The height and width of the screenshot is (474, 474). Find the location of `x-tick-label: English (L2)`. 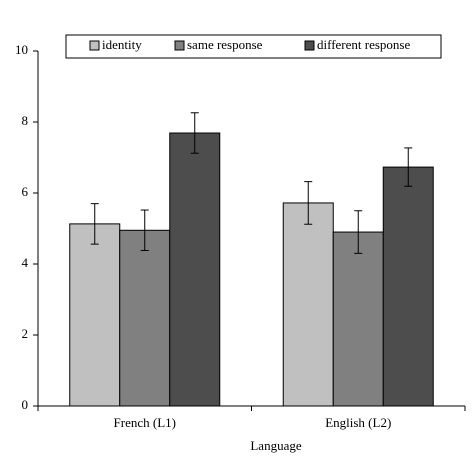

x-tick-label: English (L2) is located at coordinates (358, 422).